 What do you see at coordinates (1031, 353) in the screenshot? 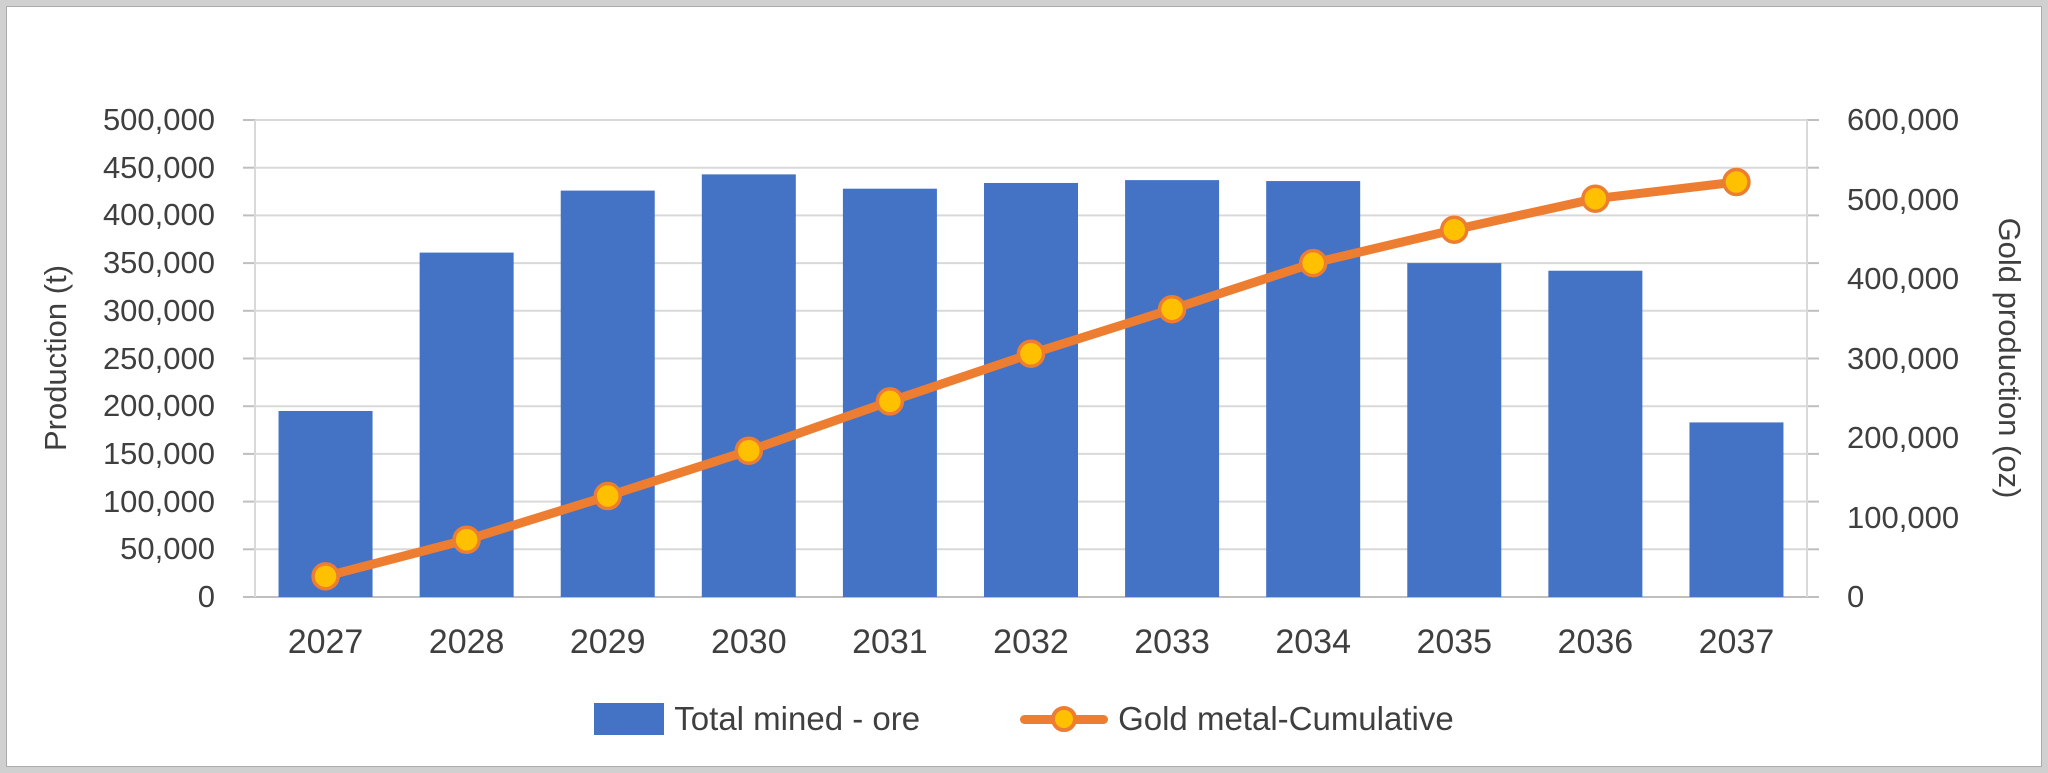
I see `line-marker-2032` at bounding box center [1031, 353].